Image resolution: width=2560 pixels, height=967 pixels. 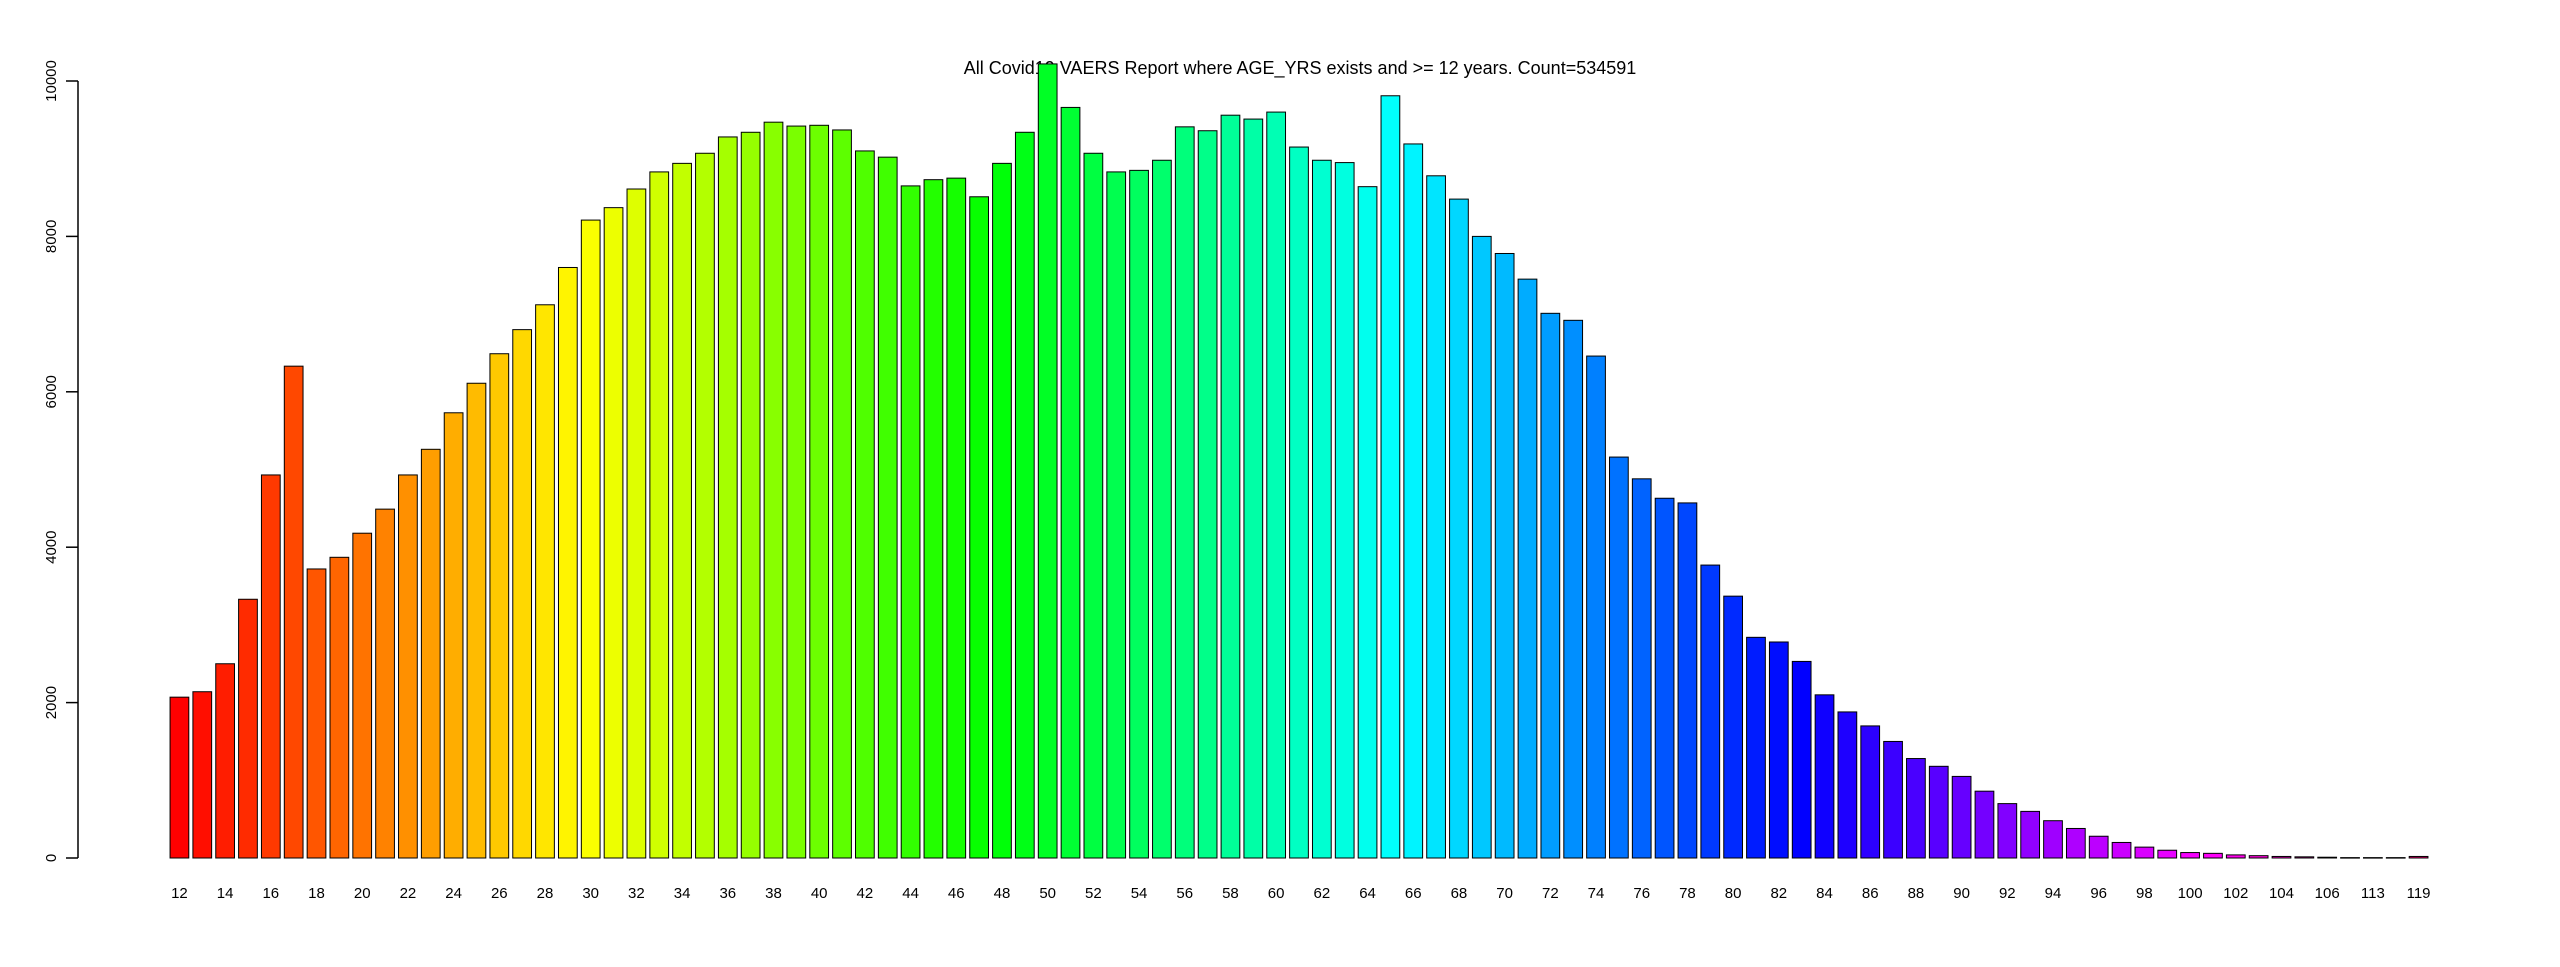 What do you see at coordinates (773, 893) in the screenshot?
I see `x-tick-label: 38` at bounding box center [773, 893].